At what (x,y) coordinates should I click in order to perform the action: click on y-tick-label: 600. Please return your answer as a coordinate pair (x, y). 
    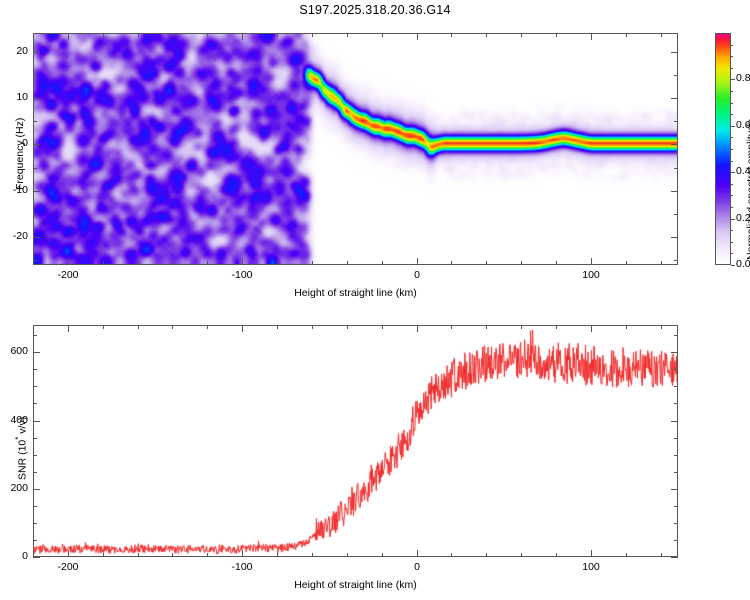
    Looking at the image, I should click on (19, 351).